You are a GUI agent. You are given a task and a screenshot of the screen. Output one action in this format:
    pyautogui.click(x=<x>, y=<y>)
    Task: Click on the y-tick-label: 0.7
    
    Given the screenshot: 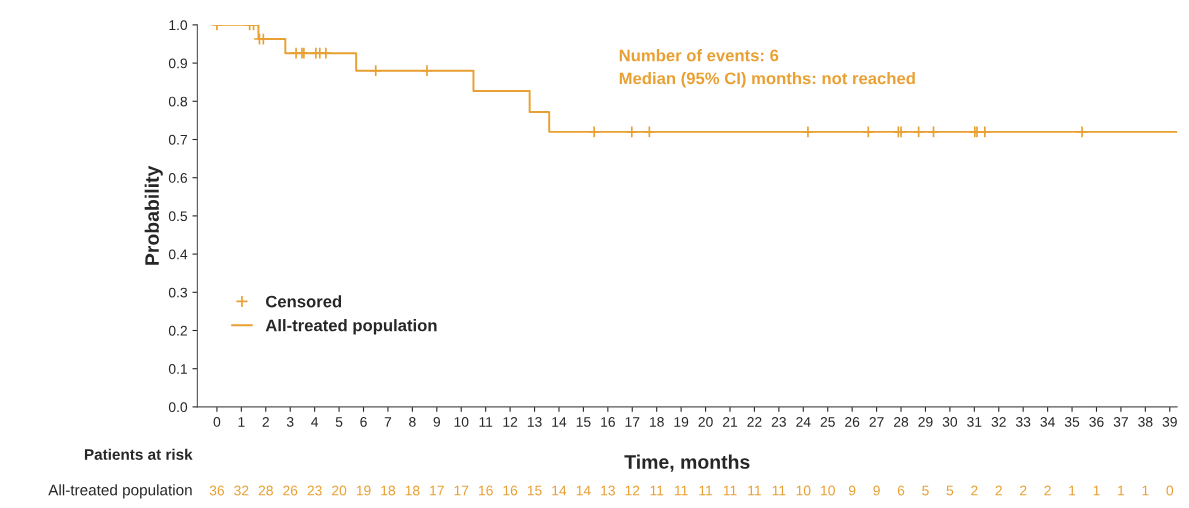 What is the action you would take?
    pyautogui.click(x=177, y=139)
    